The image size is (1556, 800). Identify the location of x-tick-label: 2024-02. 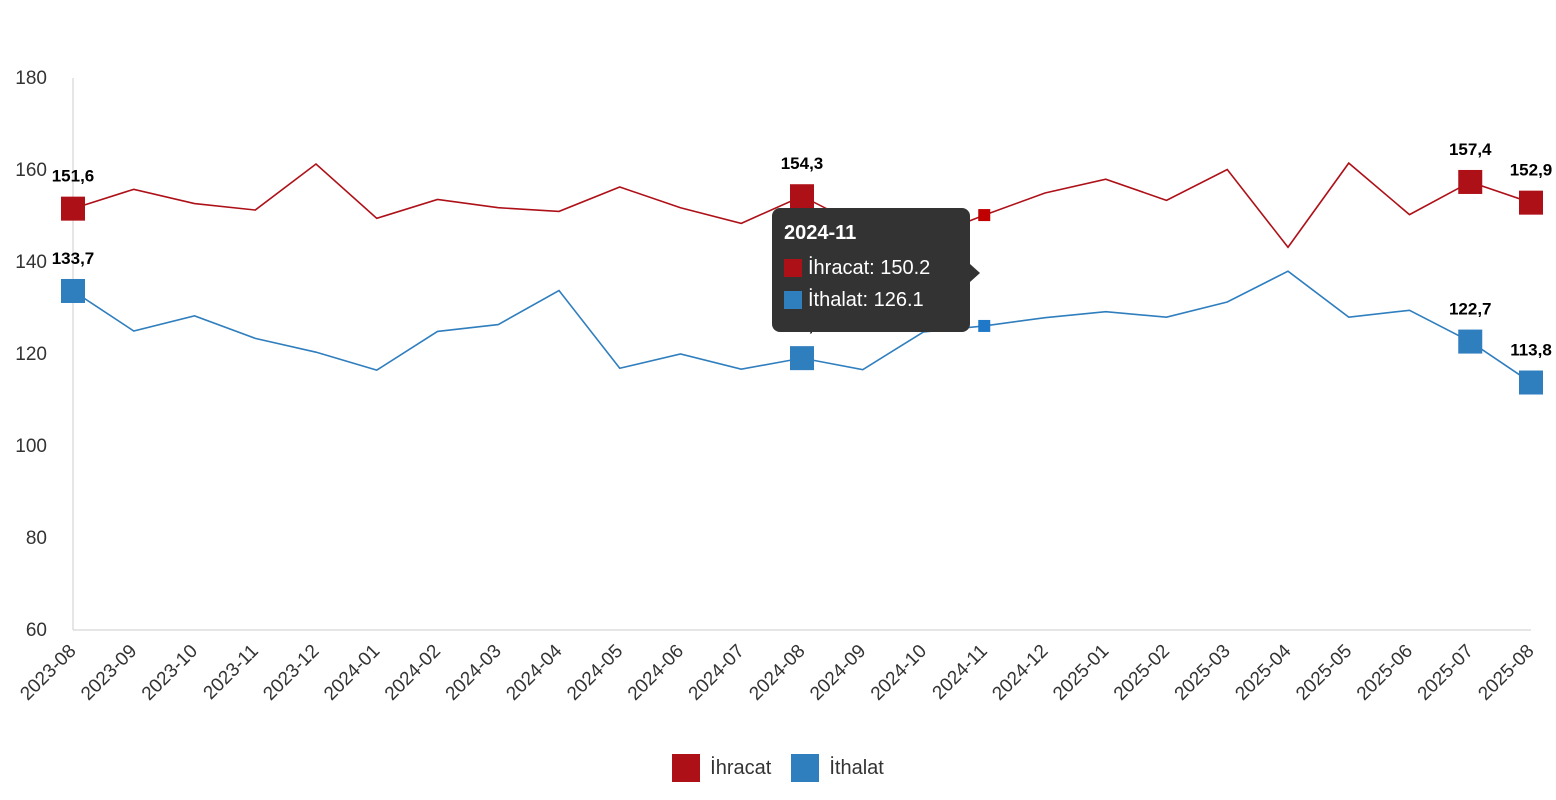
(413, 673).